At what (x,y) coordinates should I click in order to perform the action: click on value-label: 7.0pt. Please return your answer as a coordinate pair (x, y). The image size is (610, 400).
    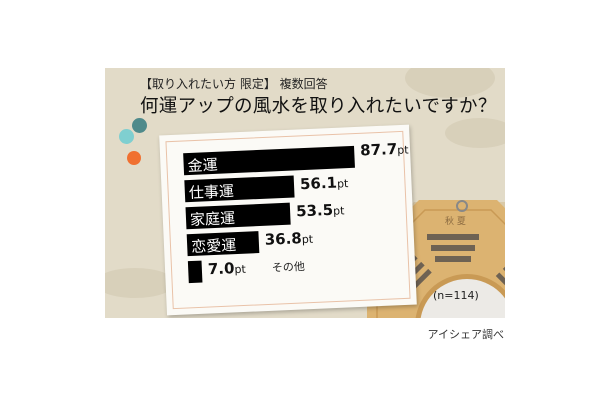
    Looking at the image, I should click on (226, 269).